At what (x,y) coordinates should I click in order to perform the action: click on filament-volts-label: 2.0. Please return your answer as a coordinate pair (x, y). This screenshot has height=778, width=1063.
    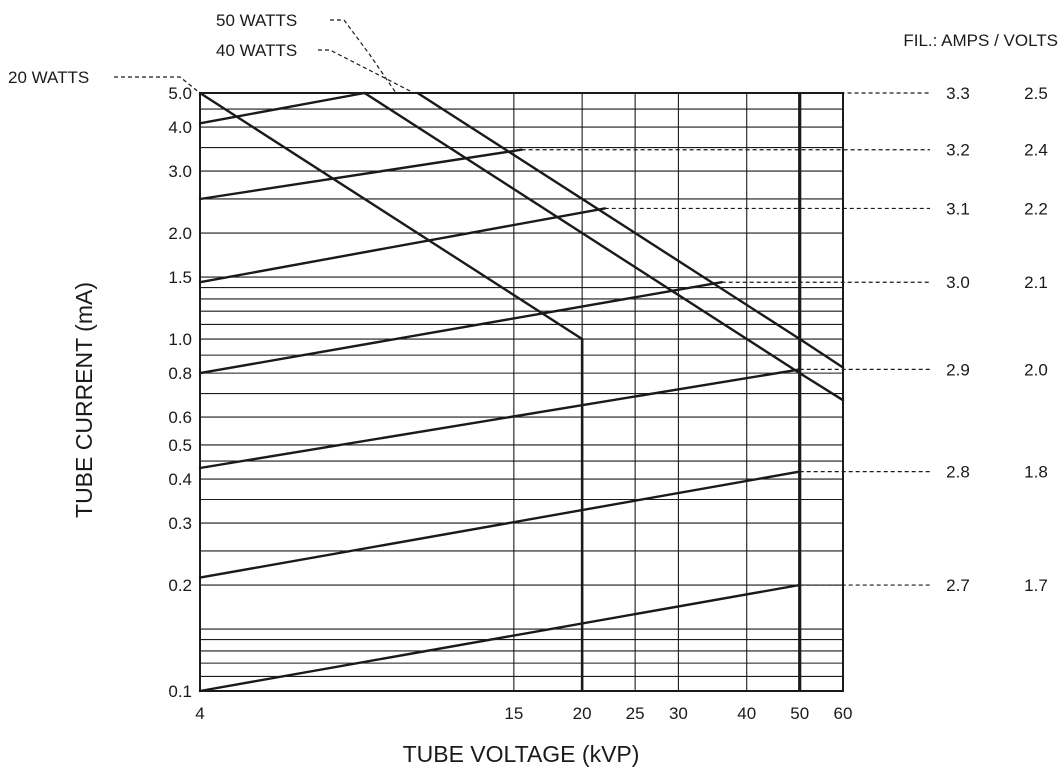
    Looking at the image, I should click on (1036, 369).